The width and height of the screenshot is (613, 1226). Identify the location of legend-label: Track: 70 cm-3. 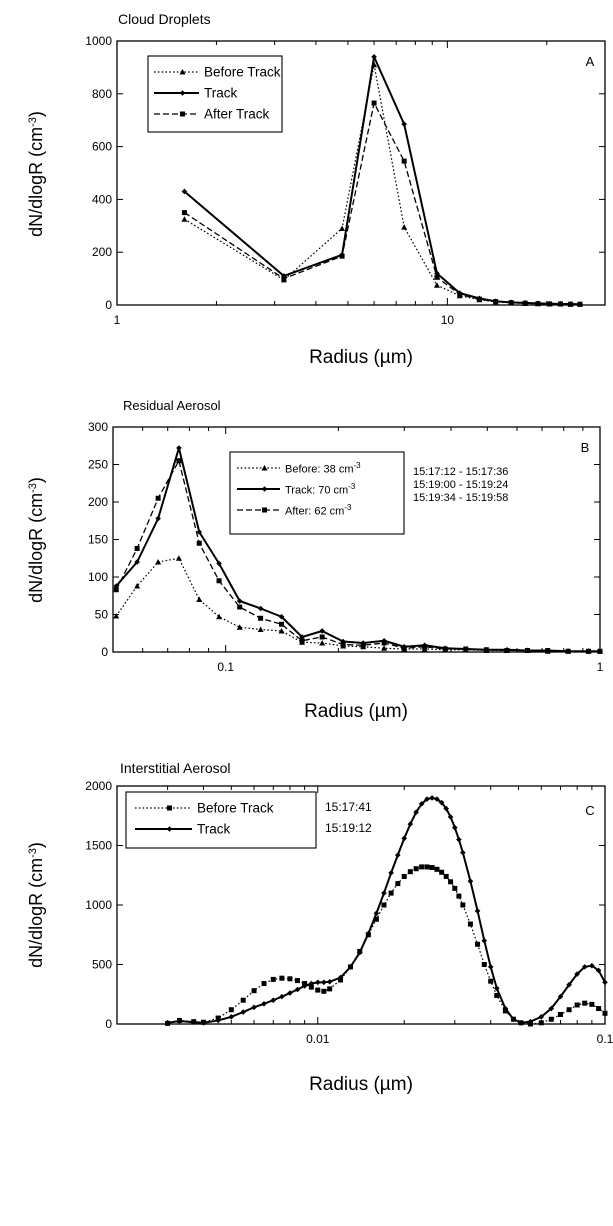
(320, 489).